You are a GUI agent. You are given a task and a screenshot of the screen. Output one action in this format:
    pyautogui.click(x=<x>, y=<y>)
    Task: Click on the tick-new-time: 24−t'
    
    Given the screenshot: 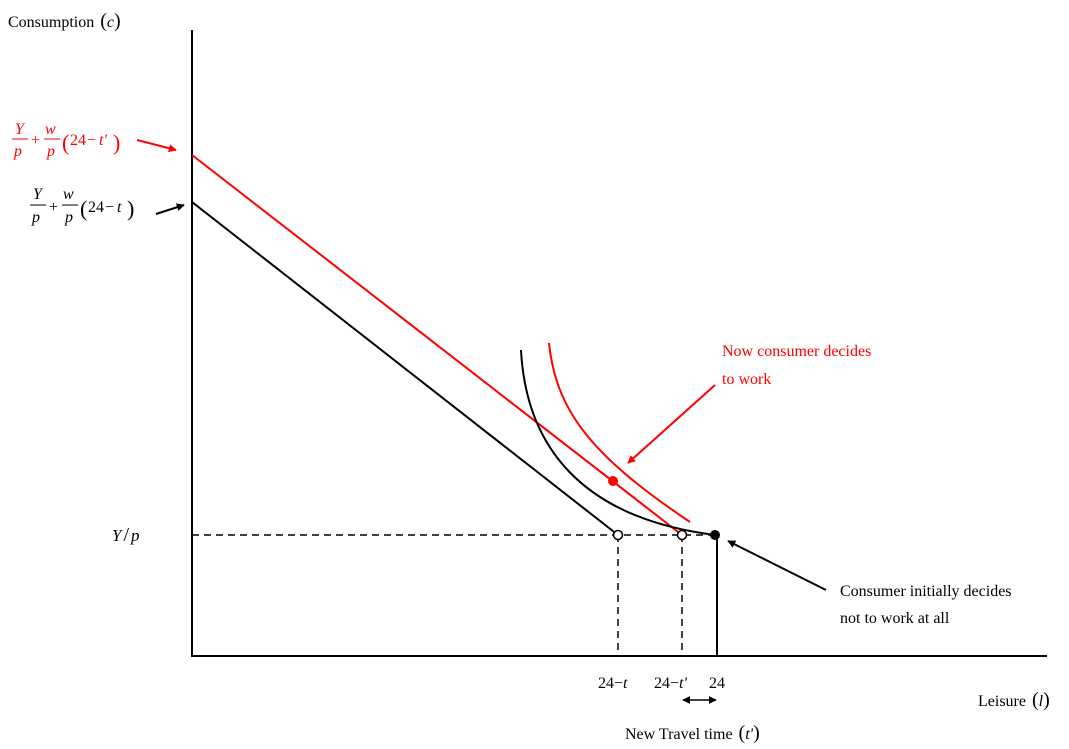 What is the action you would take?
    pyautogui.click(x=670, y=683)
    